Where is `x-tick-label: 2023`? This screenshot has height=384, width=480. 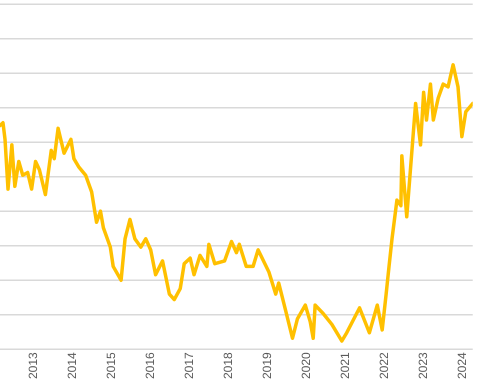 x-tick-label: 2023 is located at coordinates (423, 366).